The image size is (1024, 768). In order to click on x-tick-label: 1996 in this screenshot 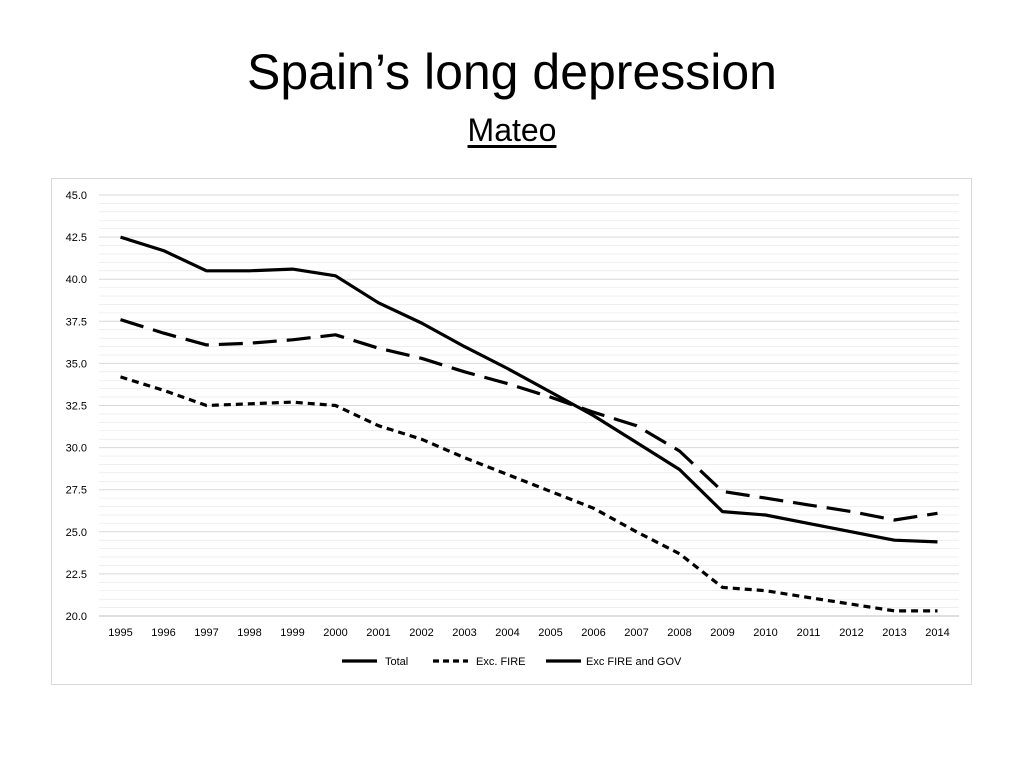, I will do `click(163, 633)`.